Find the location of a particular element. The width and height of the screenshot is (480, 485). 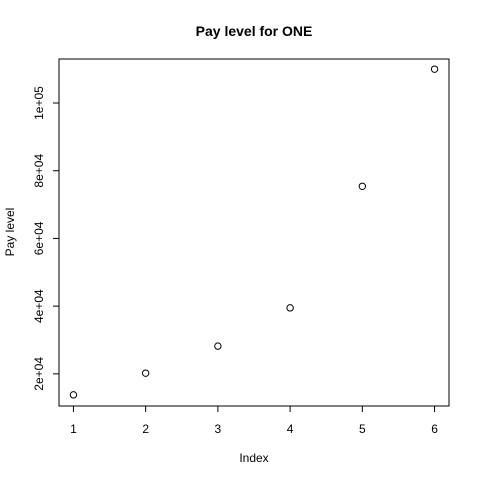

y-tick-label: 2e+04 is located at coordinates (39, 374).